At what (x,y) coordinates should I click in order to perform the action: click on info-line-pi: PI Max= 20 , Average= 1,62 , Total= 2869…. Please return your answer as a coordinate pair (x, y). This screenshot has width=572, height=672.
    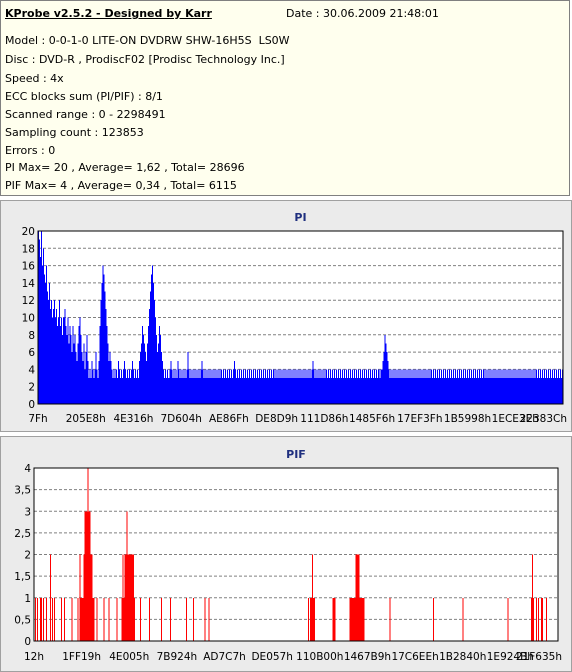
    Looking at the image, I should click on (125, 167).